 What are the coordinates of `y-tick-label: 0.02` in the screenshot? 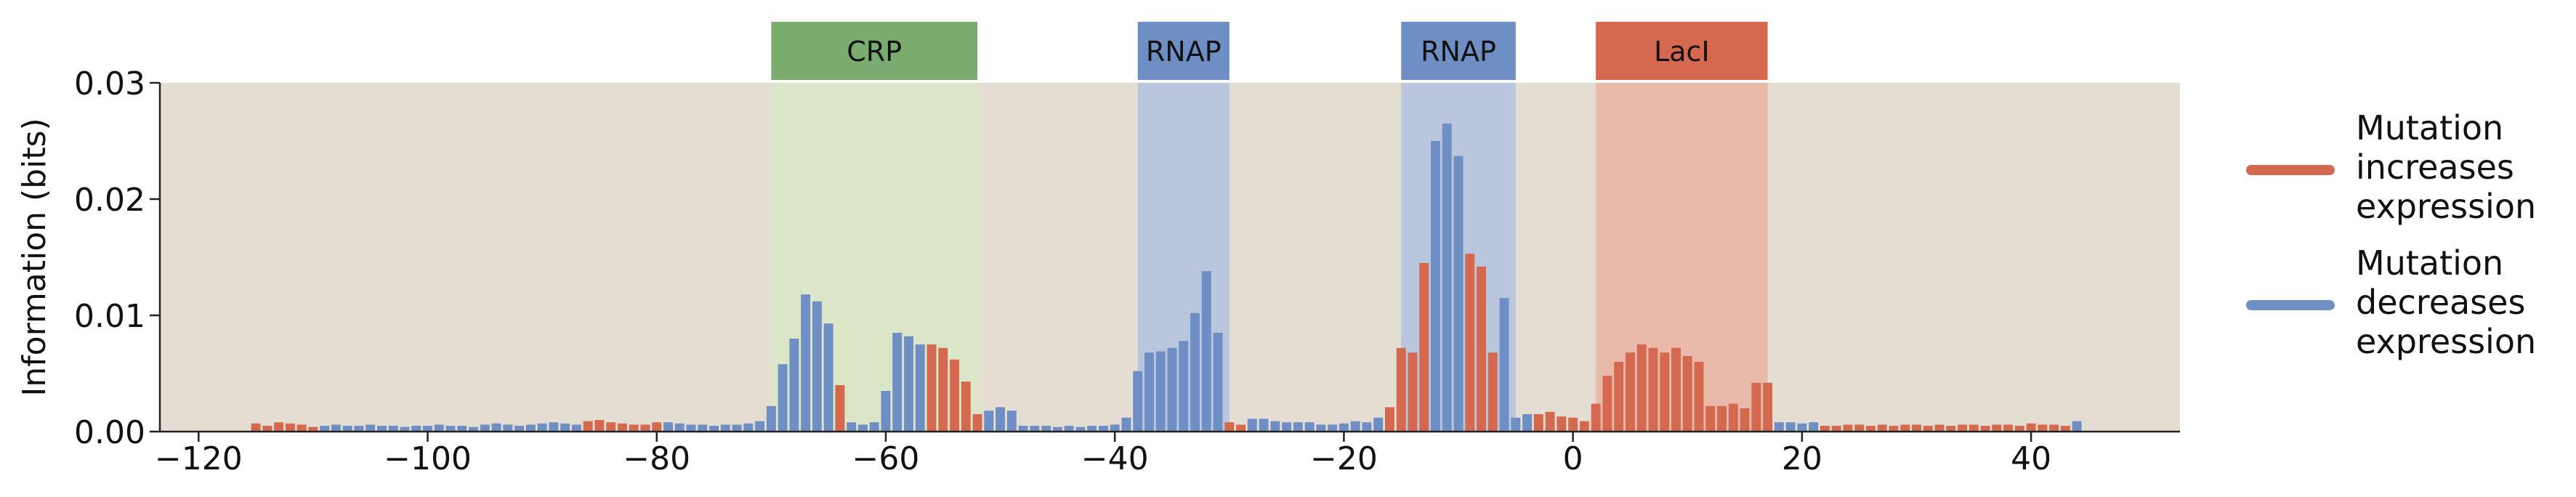 It's located at (110, 200).